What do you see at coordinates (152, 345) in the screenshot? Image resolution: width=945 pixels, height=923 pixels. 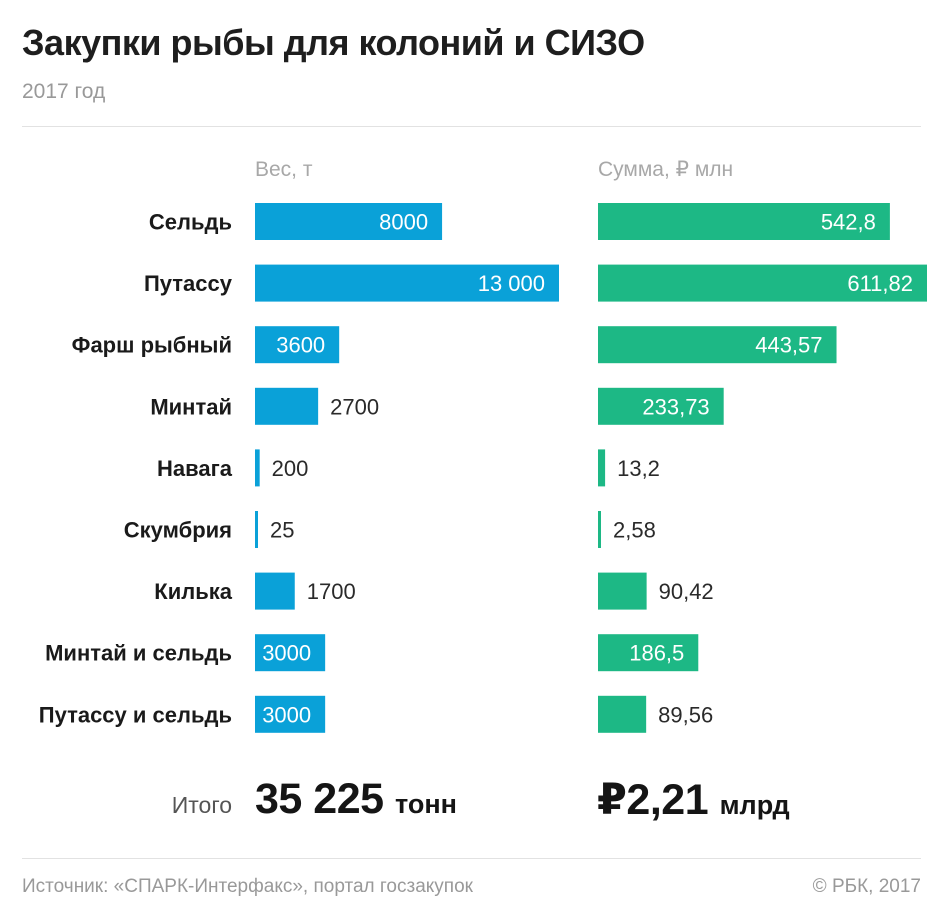 I see `category-label: Фарш рыбный` at bounding box center [152, 345].